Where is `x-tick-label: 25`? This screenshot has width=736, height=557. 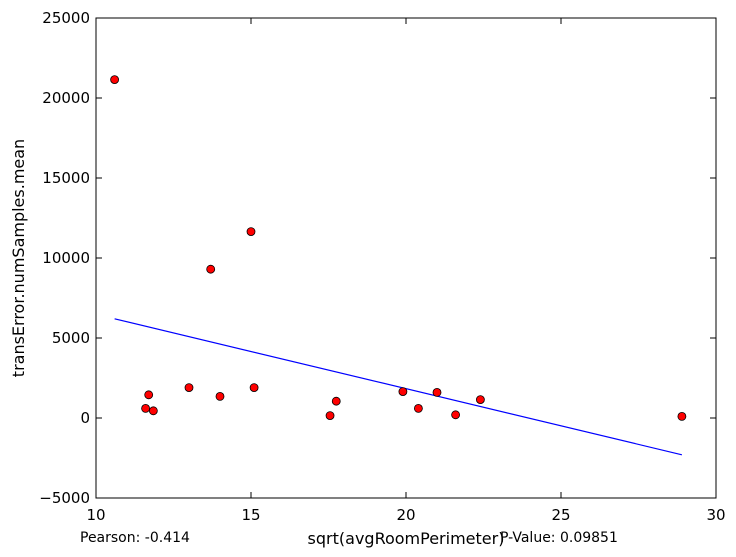
x-tick-label: 25 is located at coordinates (560, 515).